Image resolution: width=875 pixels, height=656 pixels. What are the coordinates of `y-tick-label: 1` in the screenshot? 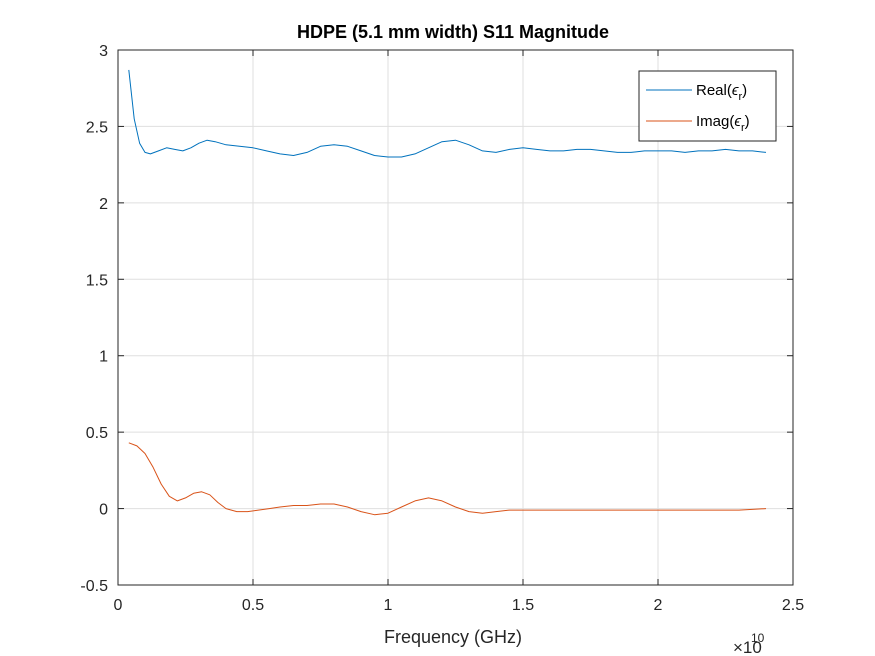 It's located at (103, 357).